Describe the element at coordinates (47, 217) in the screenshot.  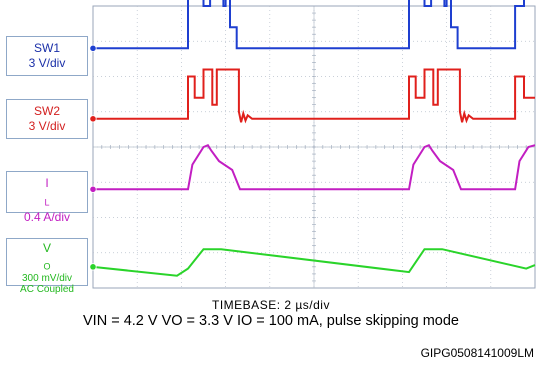
I see `channel-scale-il: 0.4 A/div` at that location.